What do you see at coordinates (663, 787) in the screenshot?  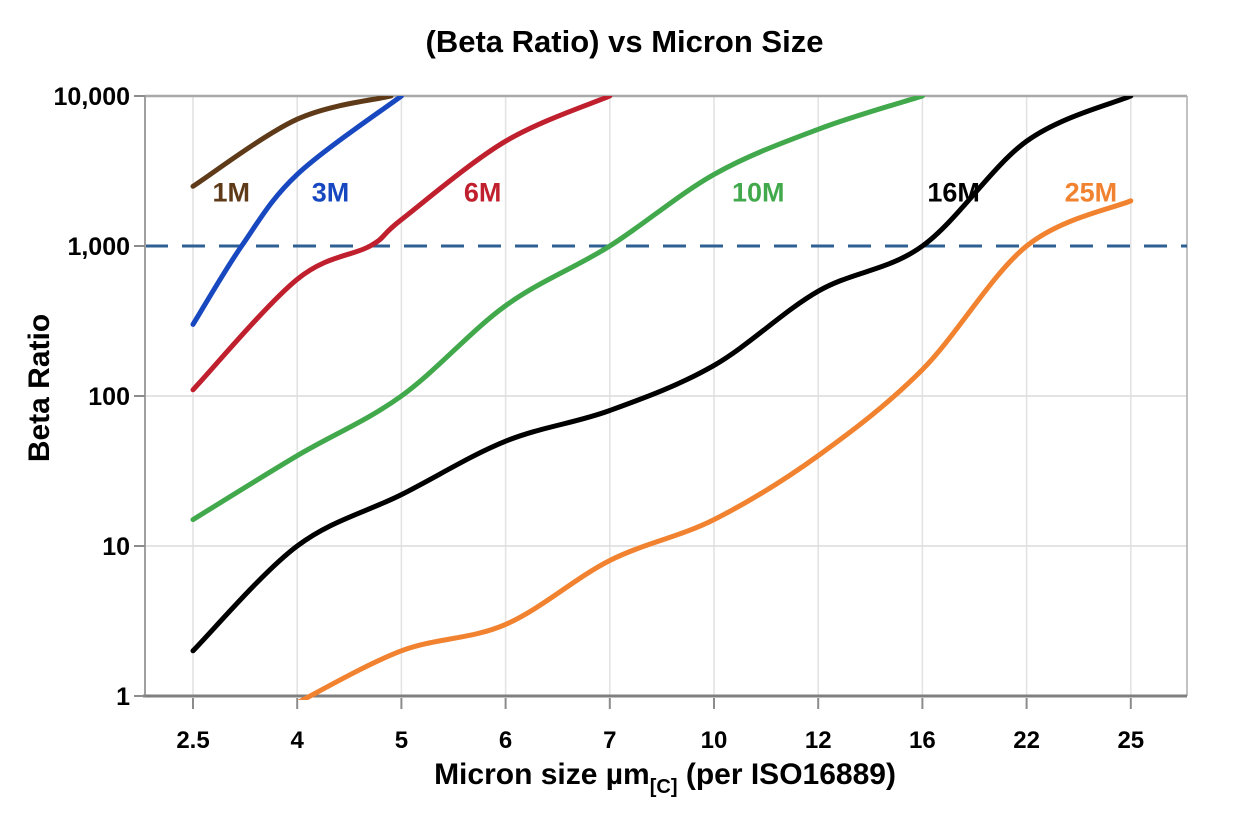 I see `x-axis-title-subscript: [C]` at bounding box center [663, 787].